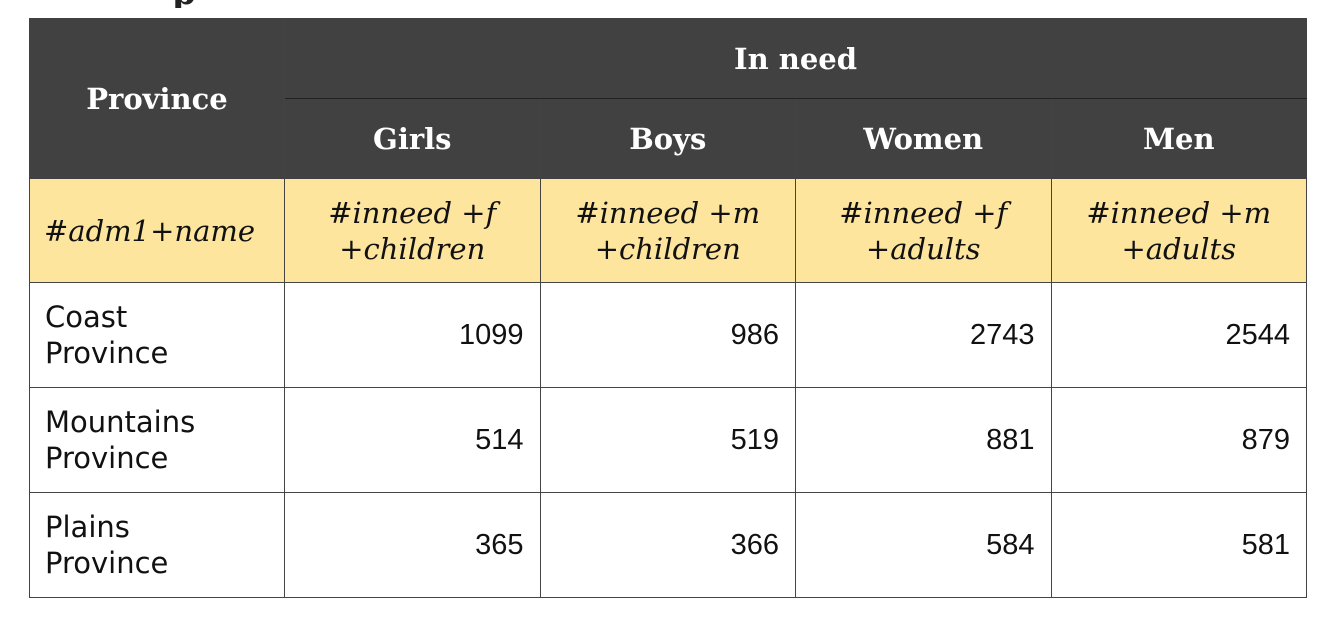 This screenshot has width=1330, height=624. I want to click on province-cell: Plains Province, so click(157, 545).